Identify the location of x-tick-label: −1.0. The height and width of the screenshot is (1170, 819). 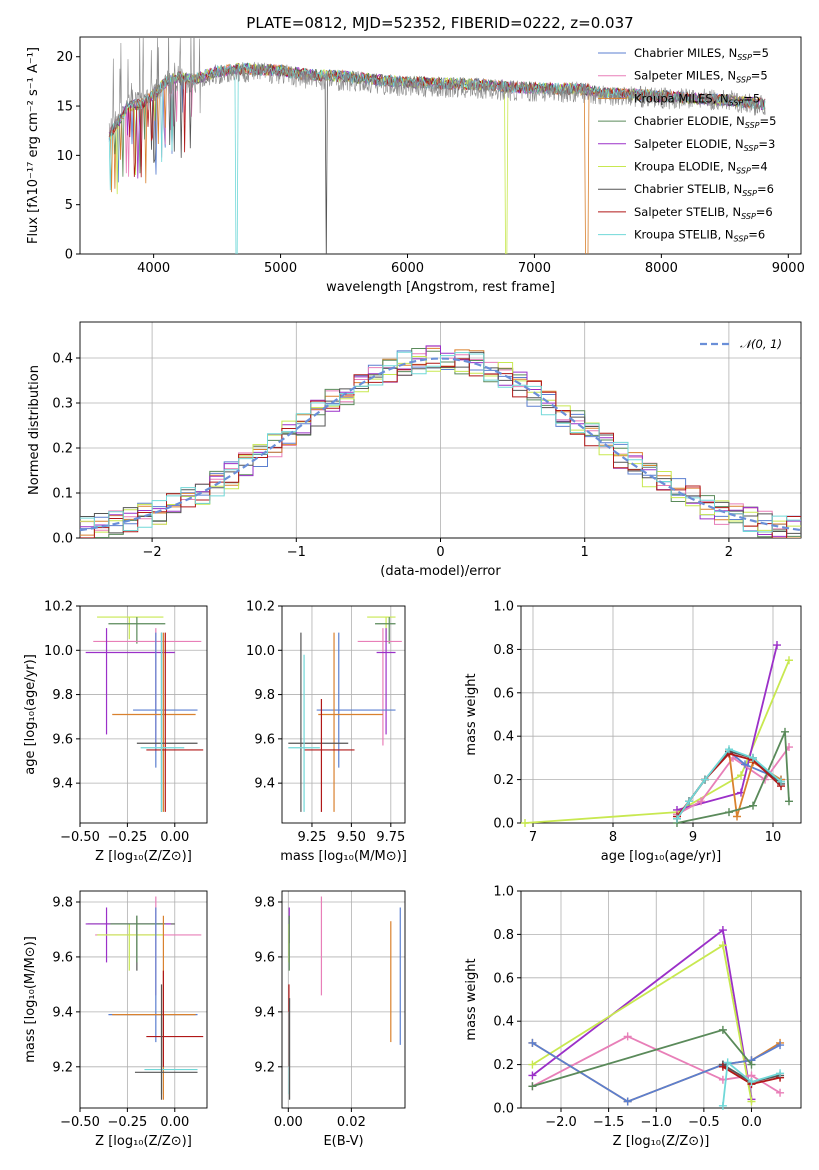
(656, 1122).